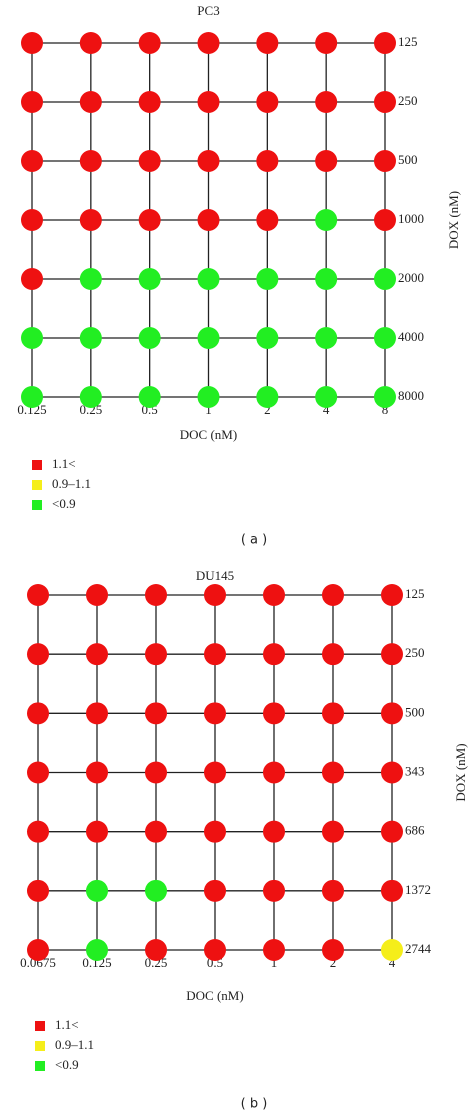 This screenshot has height=1115, width=474. Describe the element at coordinates (215, 575) in the screenshot. I see `chart-title: DU145` at that location.